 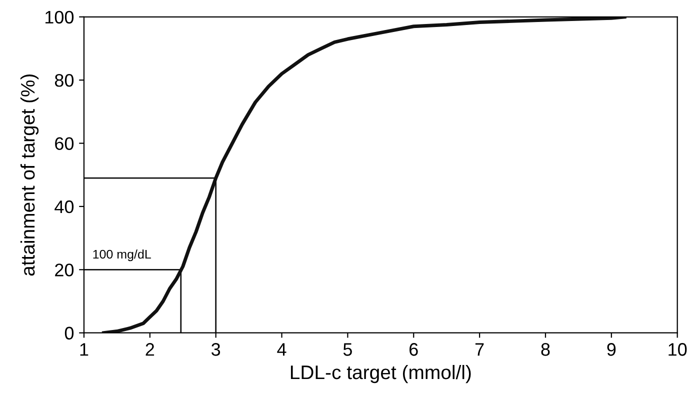 What do you see at coordinates (677, 349) in the screenshot?
I see `x-tick-label: 10` at bounding box center [677, 349].